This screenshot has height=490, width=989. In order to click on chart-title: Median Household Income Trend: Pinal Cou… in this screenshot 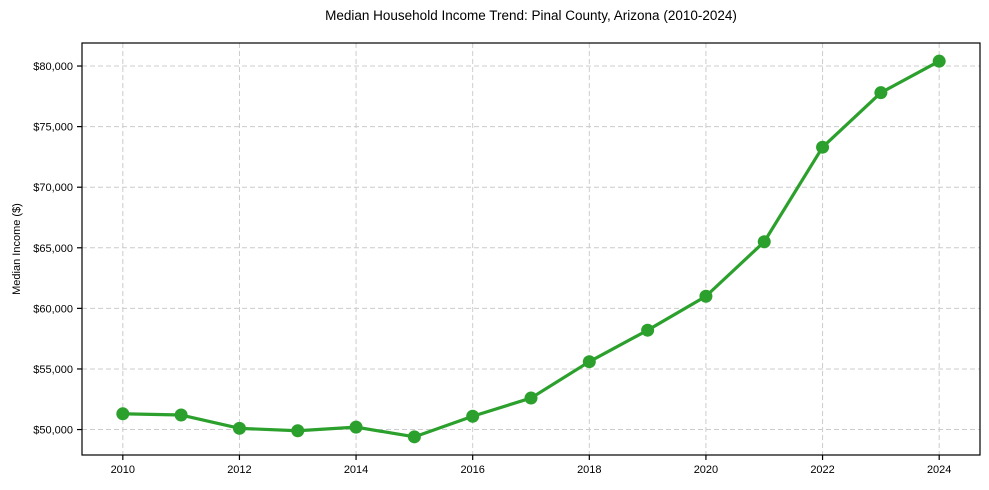, I will do `click(531, 15)`.